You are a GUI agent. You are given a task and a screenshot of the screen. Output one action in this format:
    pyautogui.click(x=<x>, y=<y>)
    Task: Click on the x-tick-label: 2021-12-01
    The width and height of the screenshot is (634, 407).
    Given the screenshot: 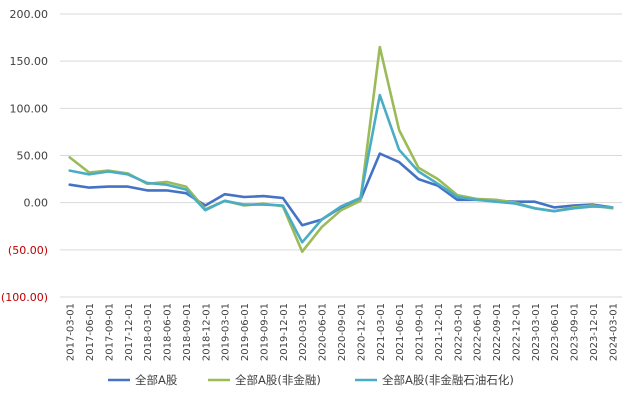 What is the action you would take?
    pyautogui.click(x=439, y=332)
    